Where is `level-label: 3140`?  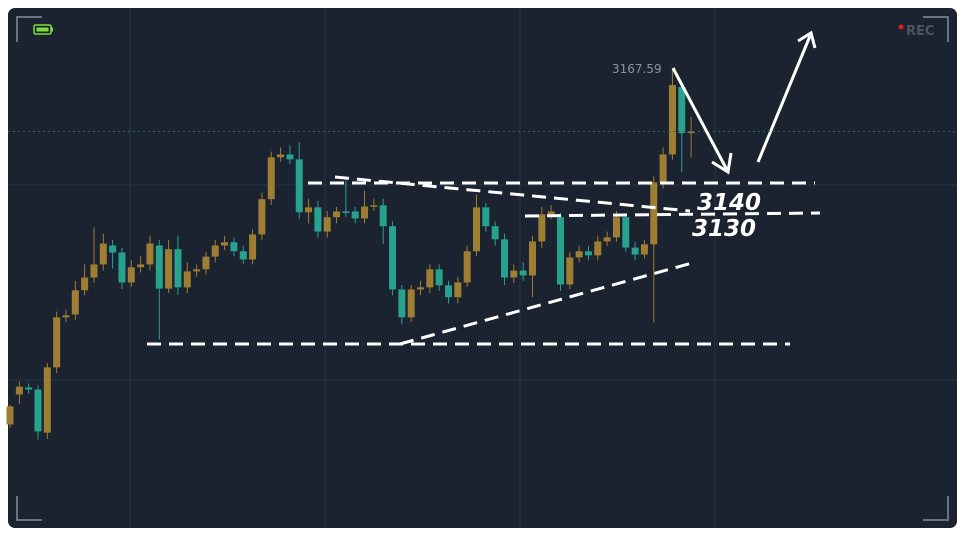
level-label: 3140 is located at coordinates (729, 203).